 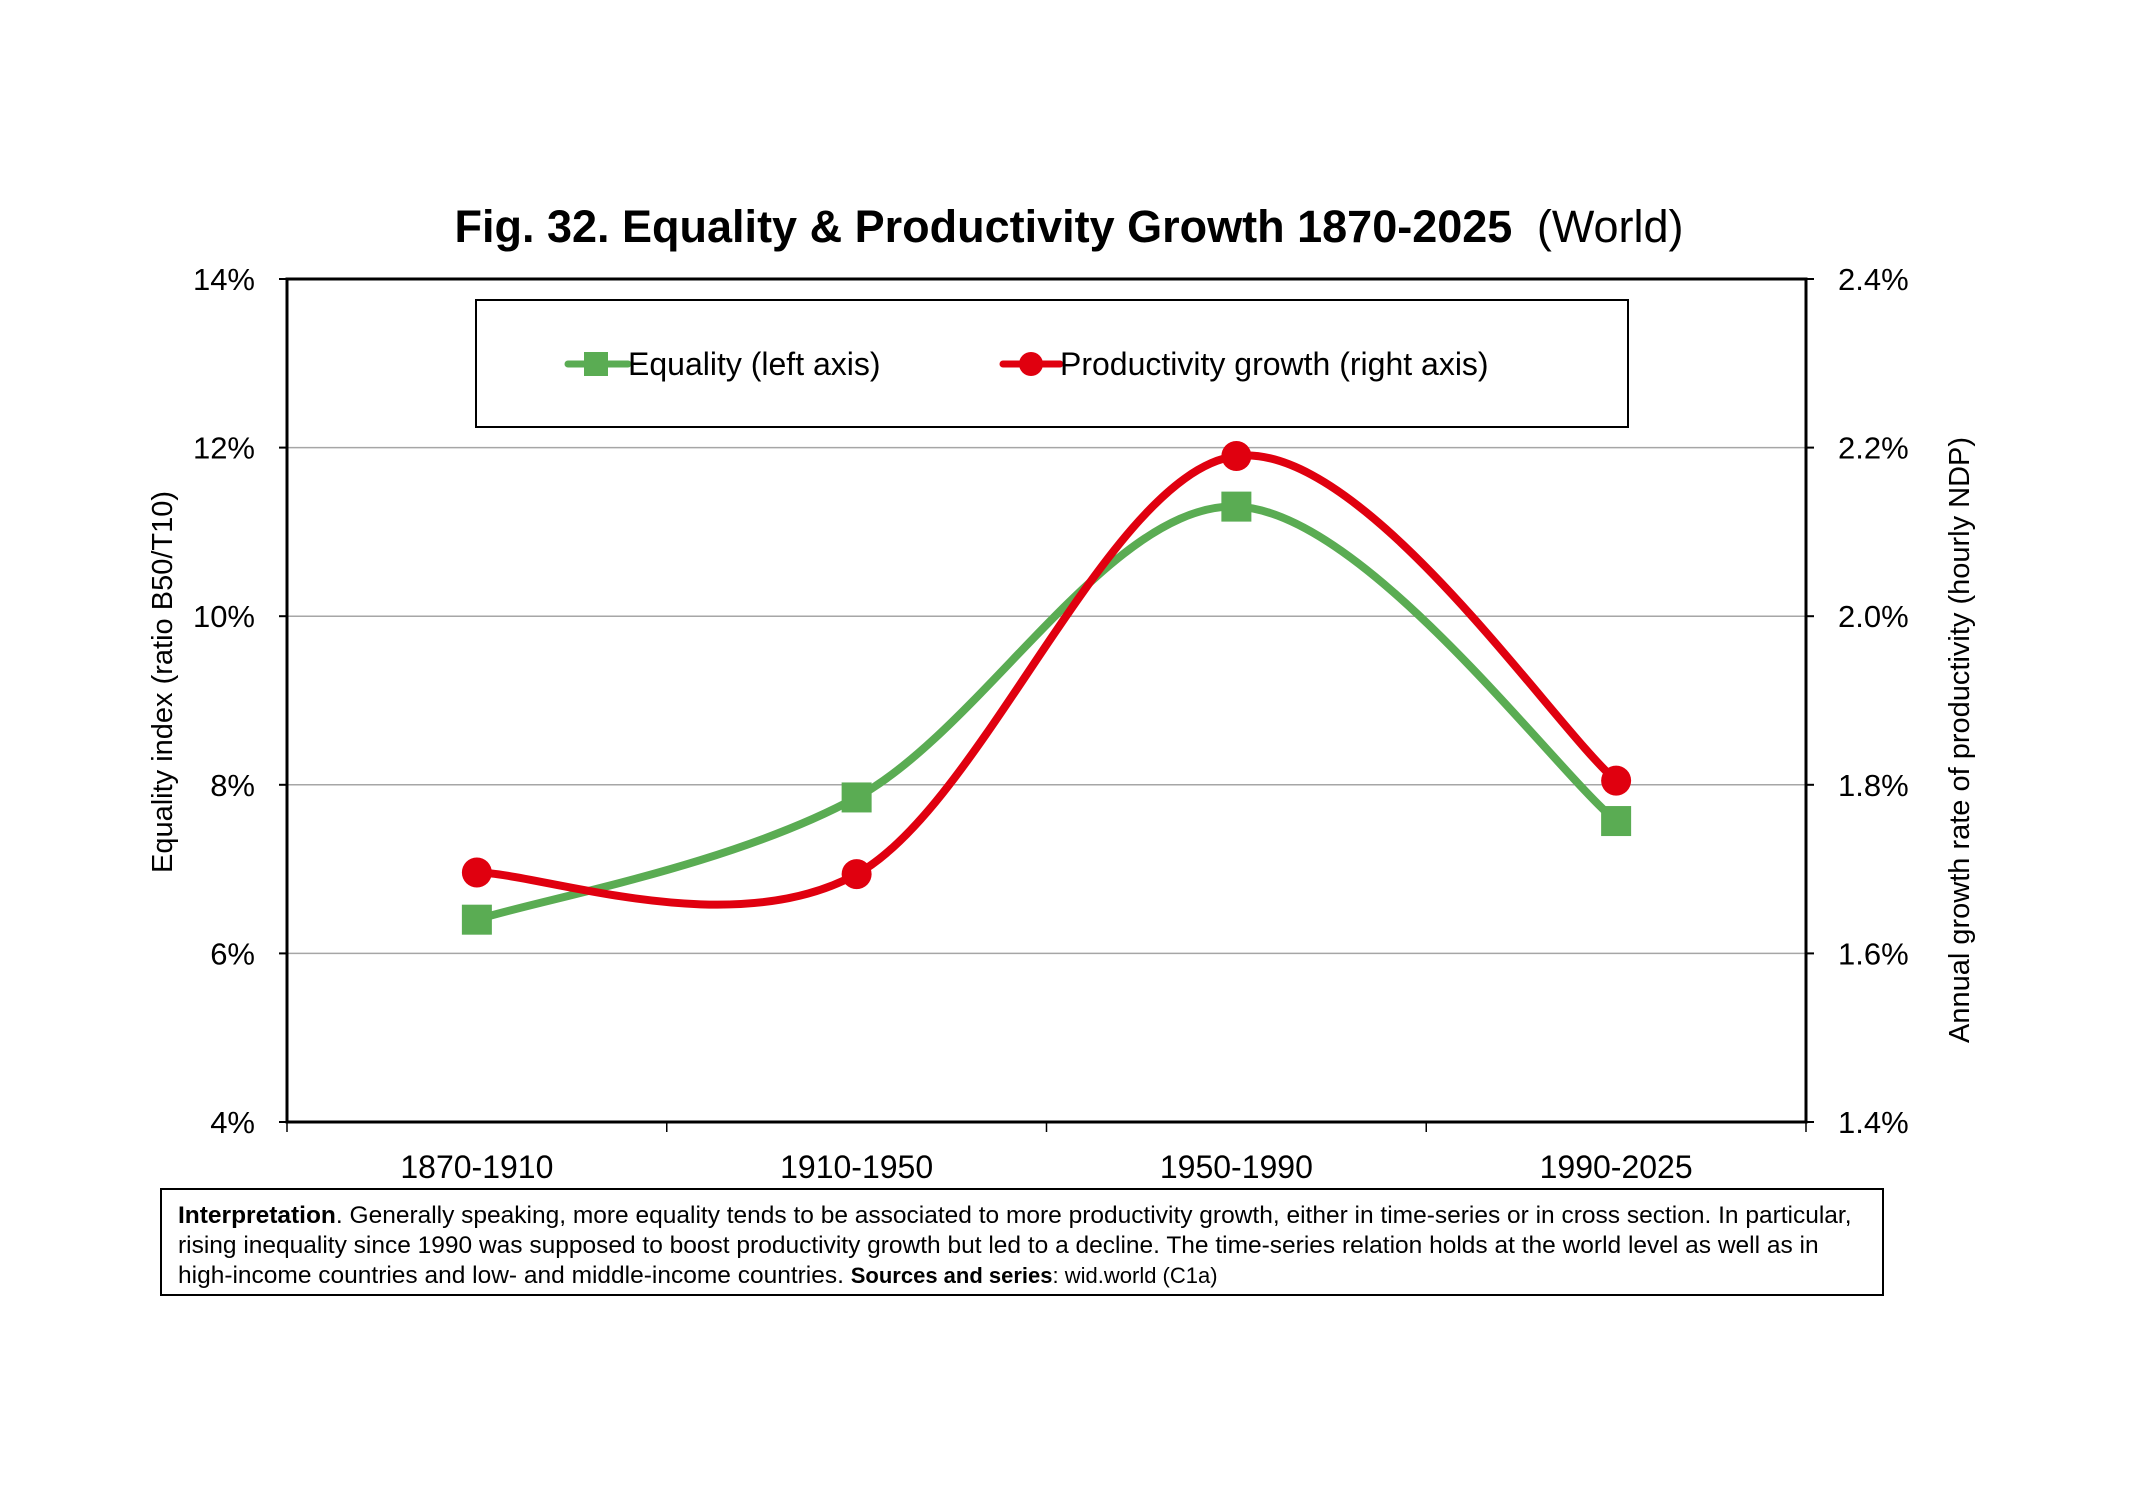 I want to click on legend-productivity-label: Productivity growth (right axis), so click(x=1274, y=364).